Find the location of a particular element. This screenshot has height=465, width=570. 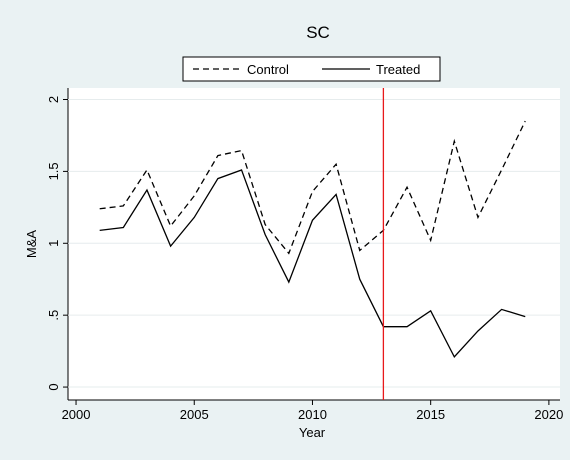

y-tick-label: 1.5 is located at coordinates (53, 171).